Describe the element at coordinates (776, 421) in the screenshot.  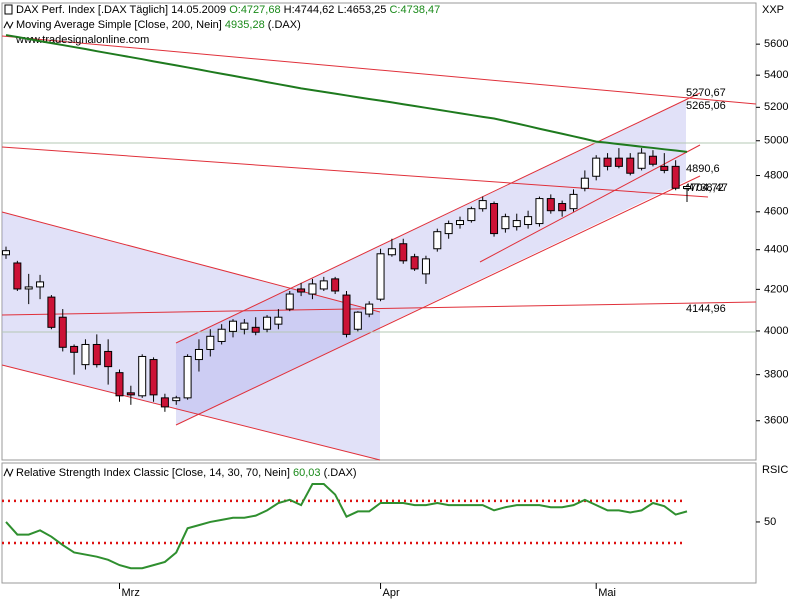
I see `y-tick-label: 3600` at that location.